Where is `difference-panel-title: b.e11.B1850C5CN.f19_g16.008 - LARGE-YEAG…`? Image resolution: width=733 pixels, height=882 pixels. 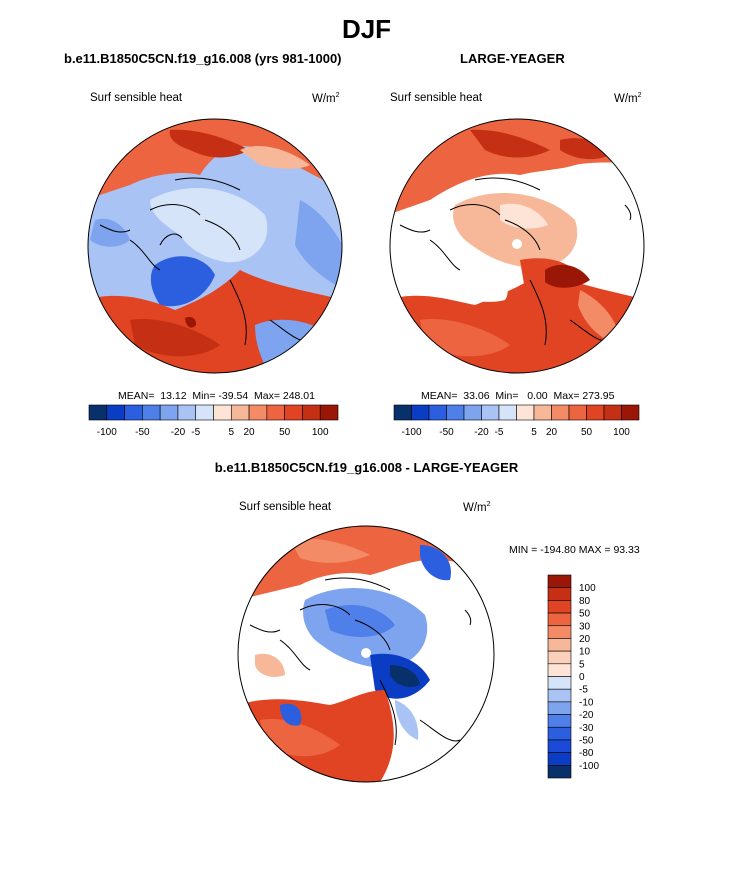
difference-panel-title: b.e11.B1850C5CN.f19_g16.008 - LARGE-YEAG… is located at coordinates (366, 467).